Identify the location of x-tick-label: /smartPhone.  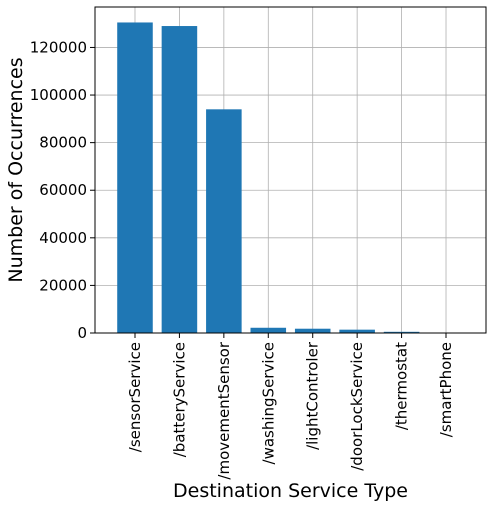
(446, 389).